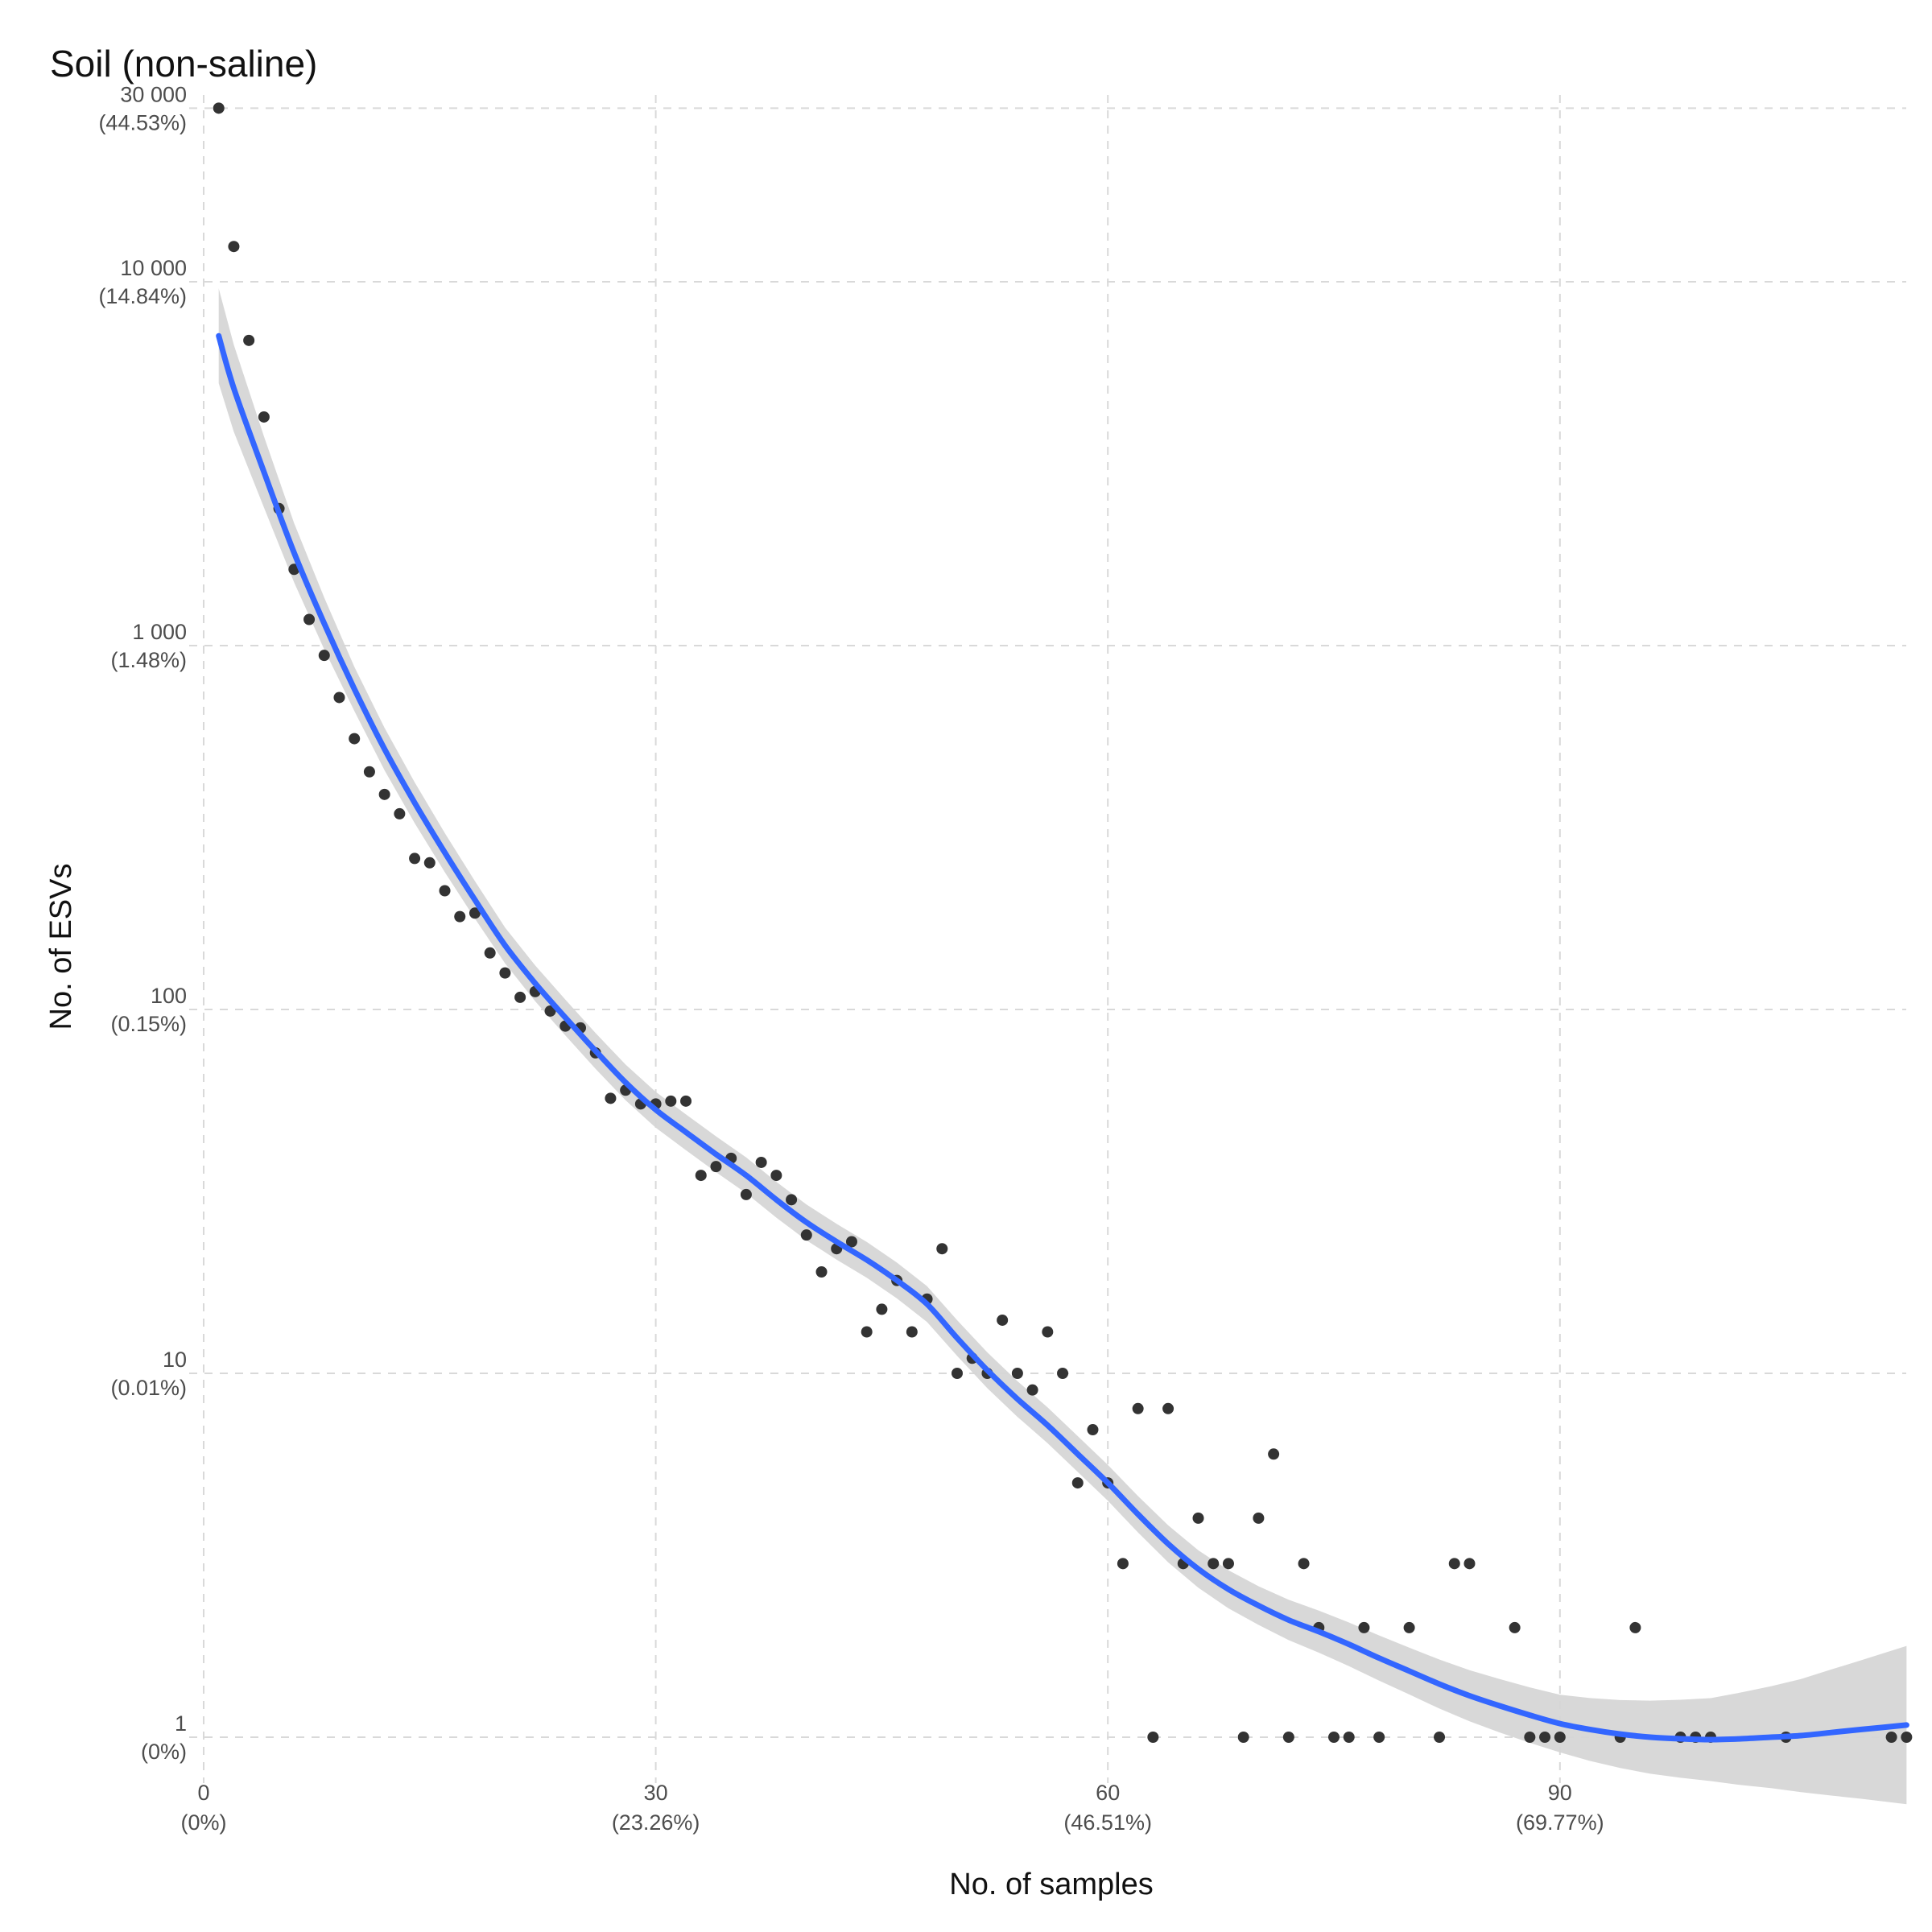  What do you see at coordinates (169, 996) in the screenshot?
I see `y-tick-label: 100` at bounding box center [169, 996].